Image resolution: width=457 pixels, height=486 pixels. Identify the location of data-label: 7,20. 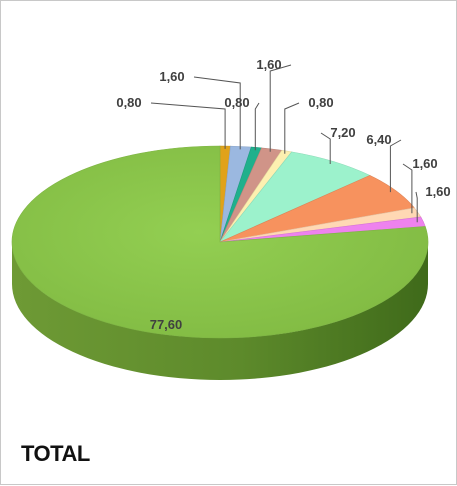
(342, 132).